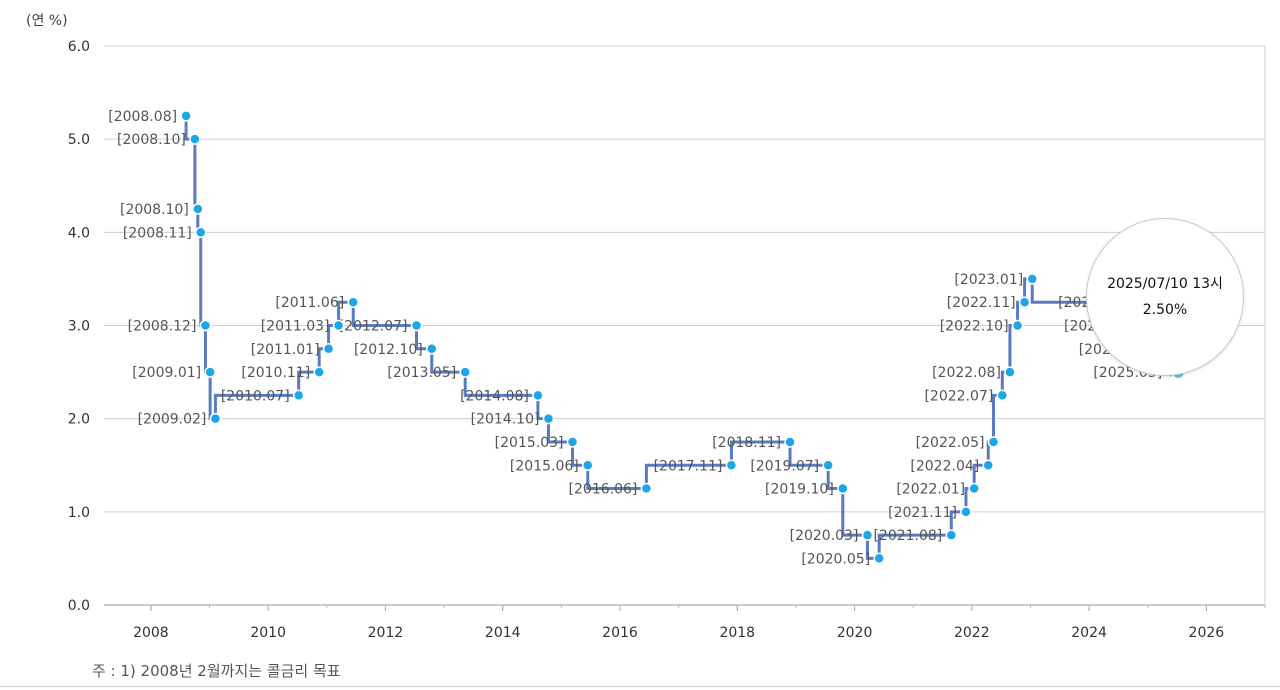 This screenshot has height=690, width=1280. Describe the element at coordinates (1207, 633) in the screenshot. I see `x-tick-label: 2026` at that location.